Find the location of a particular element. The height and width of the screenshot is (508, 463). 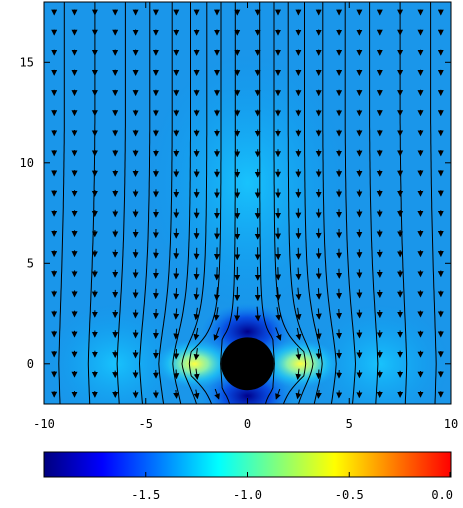

y-tick-label: 5 is located at coordinates (30, 263).